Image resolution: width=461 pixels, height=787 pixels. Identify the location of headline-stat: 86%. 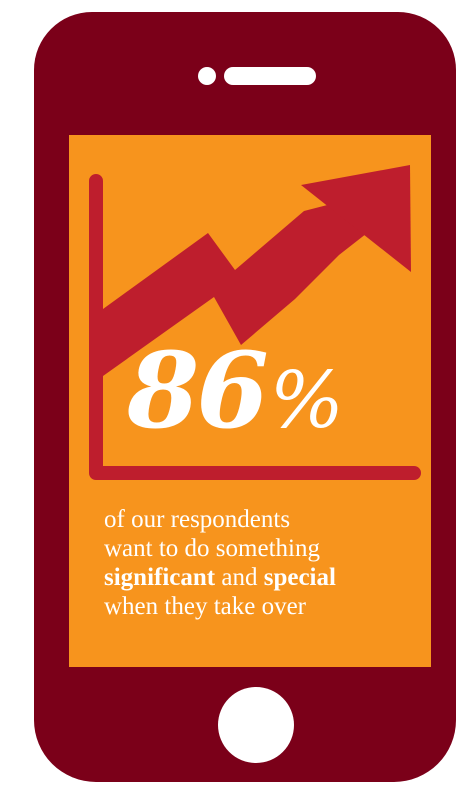
(235, 391).